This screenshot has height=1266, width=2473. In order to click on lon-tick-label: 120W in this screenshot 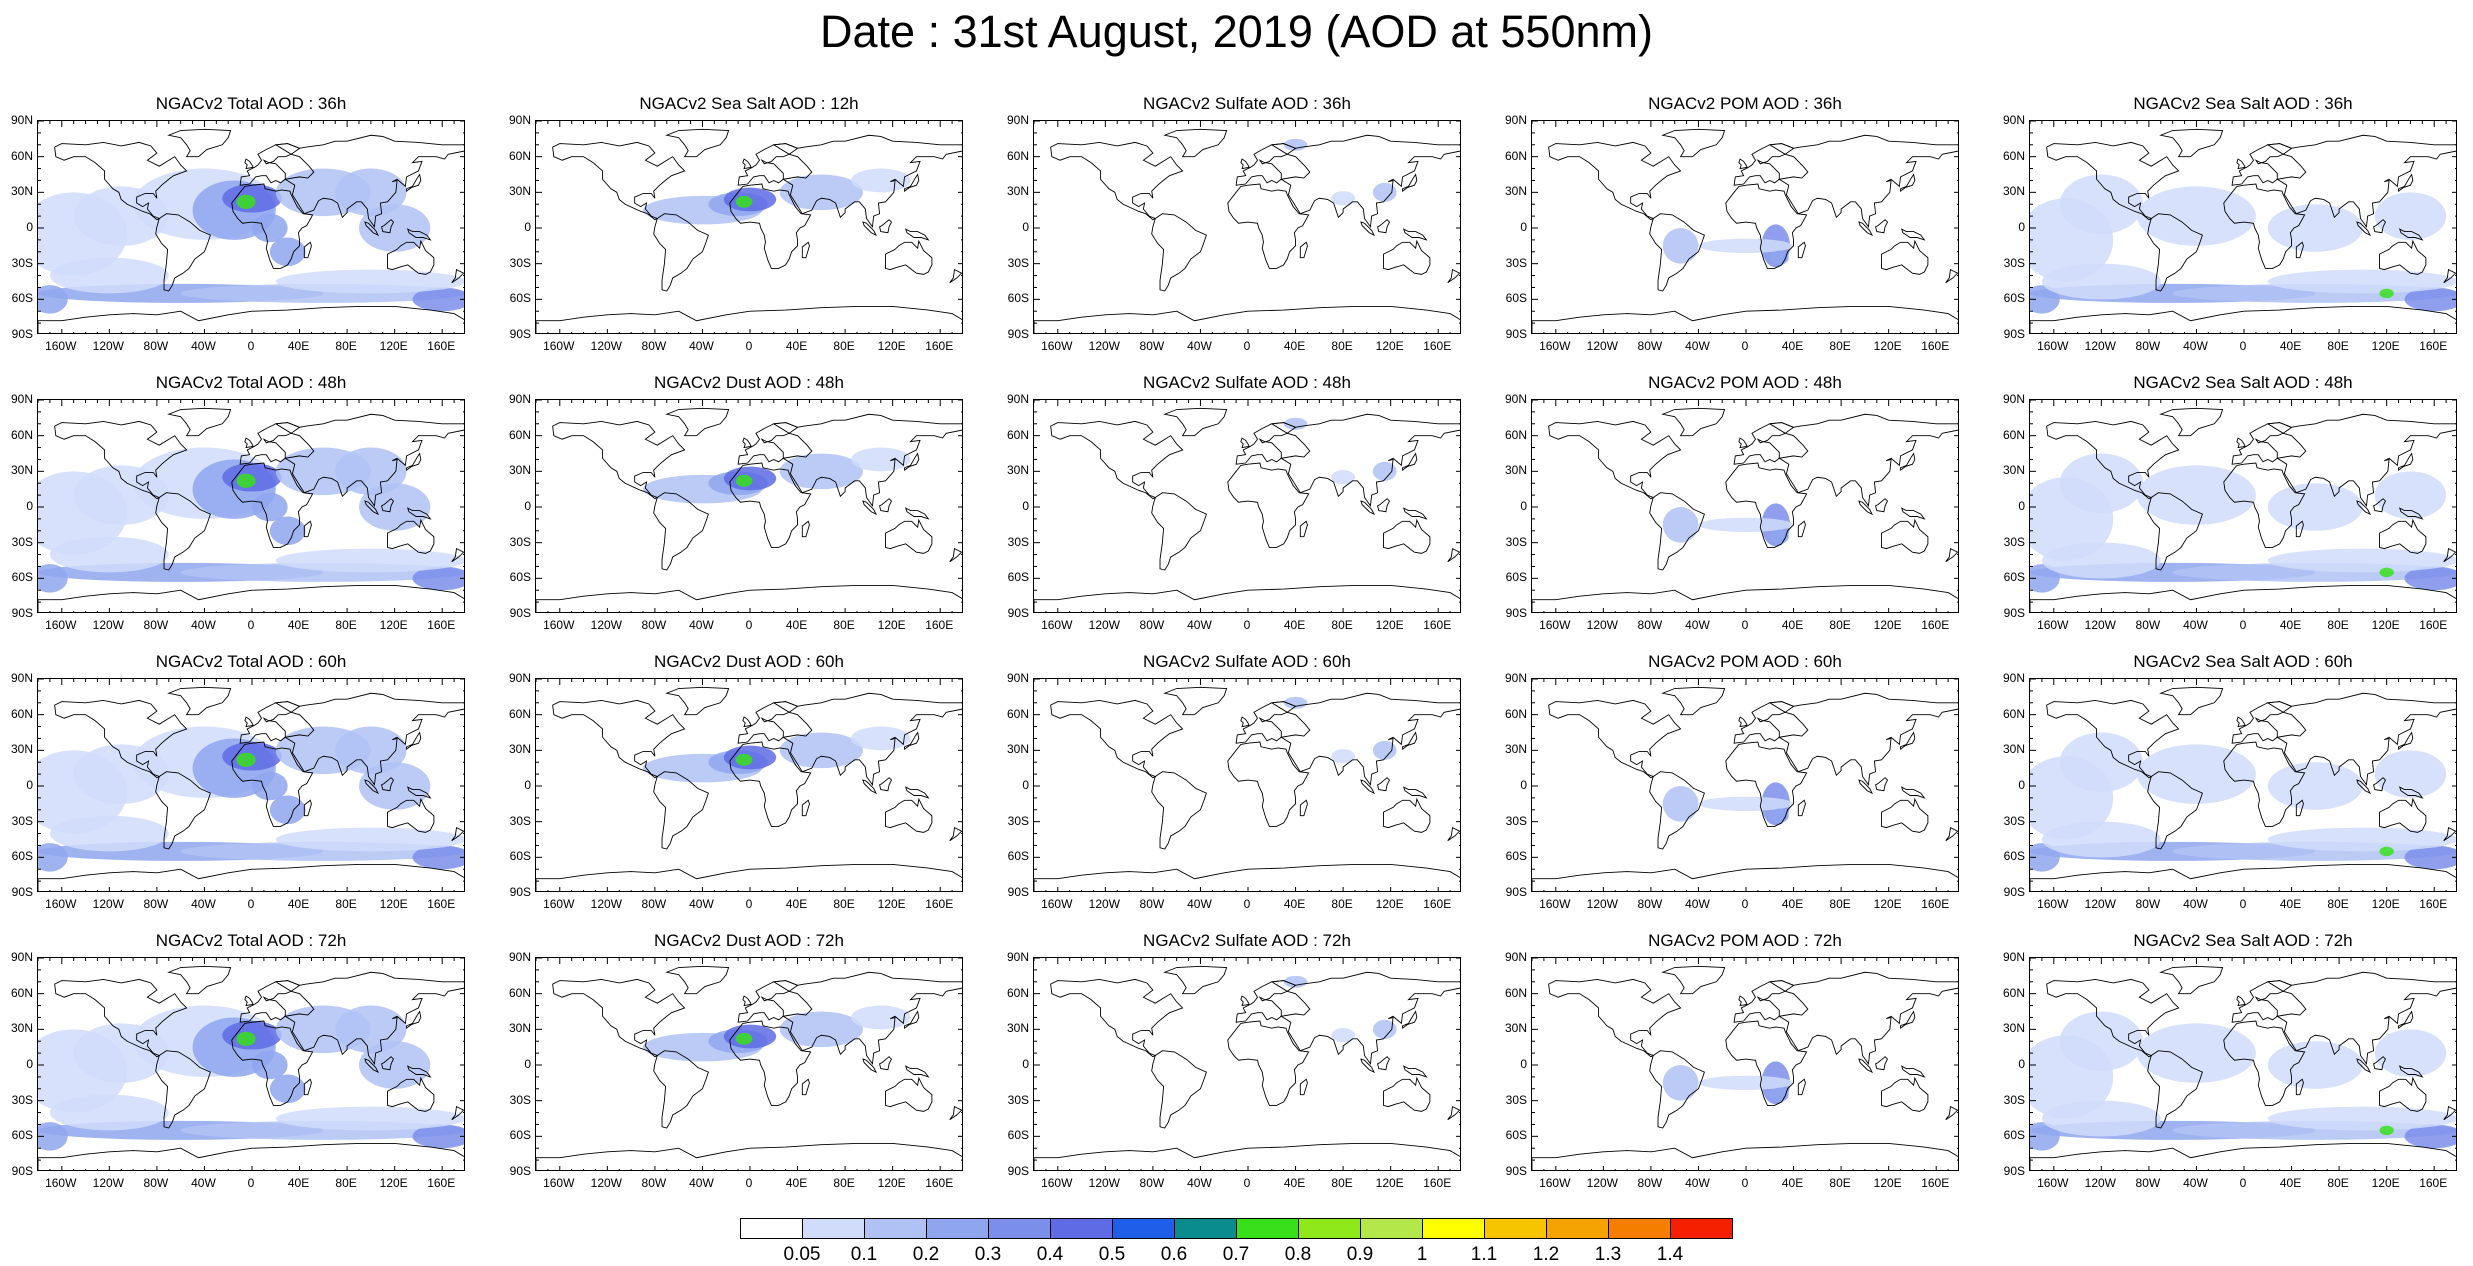, I will do `click(108, 625)`.